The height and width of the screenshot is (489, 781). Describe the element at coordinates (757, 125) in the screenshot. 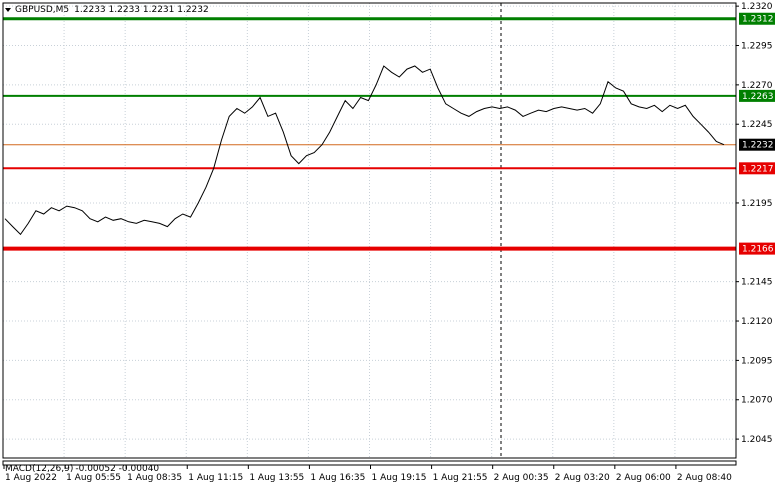

I see `price-tick-label: 1.2245` at that location.